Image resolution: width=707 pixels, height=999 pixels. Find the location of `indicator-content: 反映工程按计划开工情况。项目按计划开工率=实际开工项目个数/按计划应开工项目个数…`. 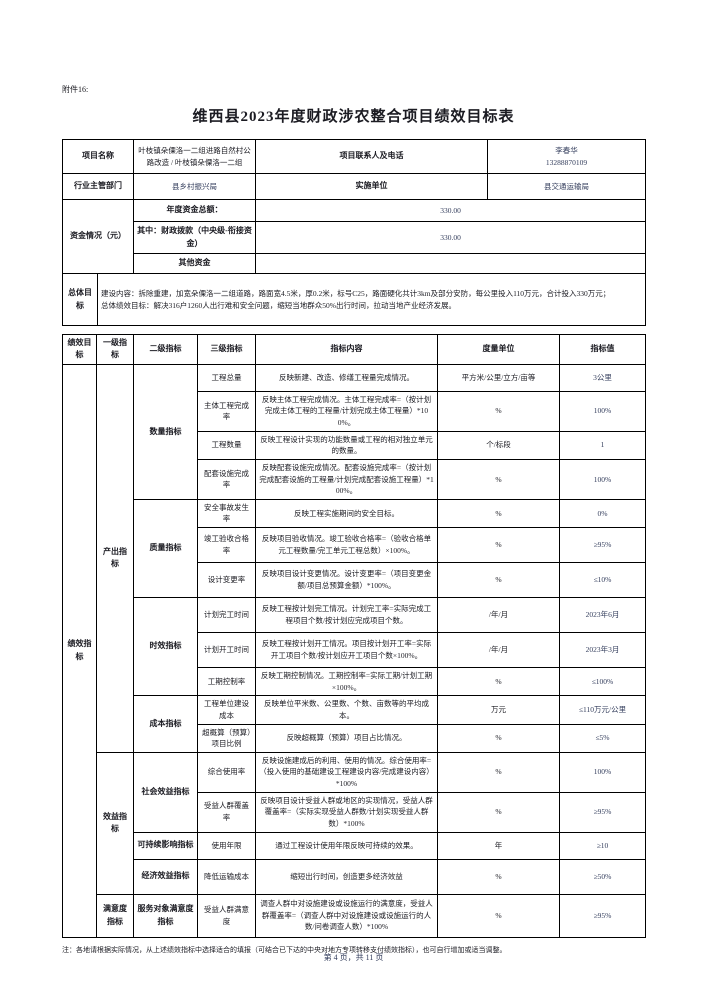

indicator-content: 反映工程按计划开工情况。项目按计划开工率=实际开工项目个数/按计划应开工项目个数… is located at coordinates (346, 650).